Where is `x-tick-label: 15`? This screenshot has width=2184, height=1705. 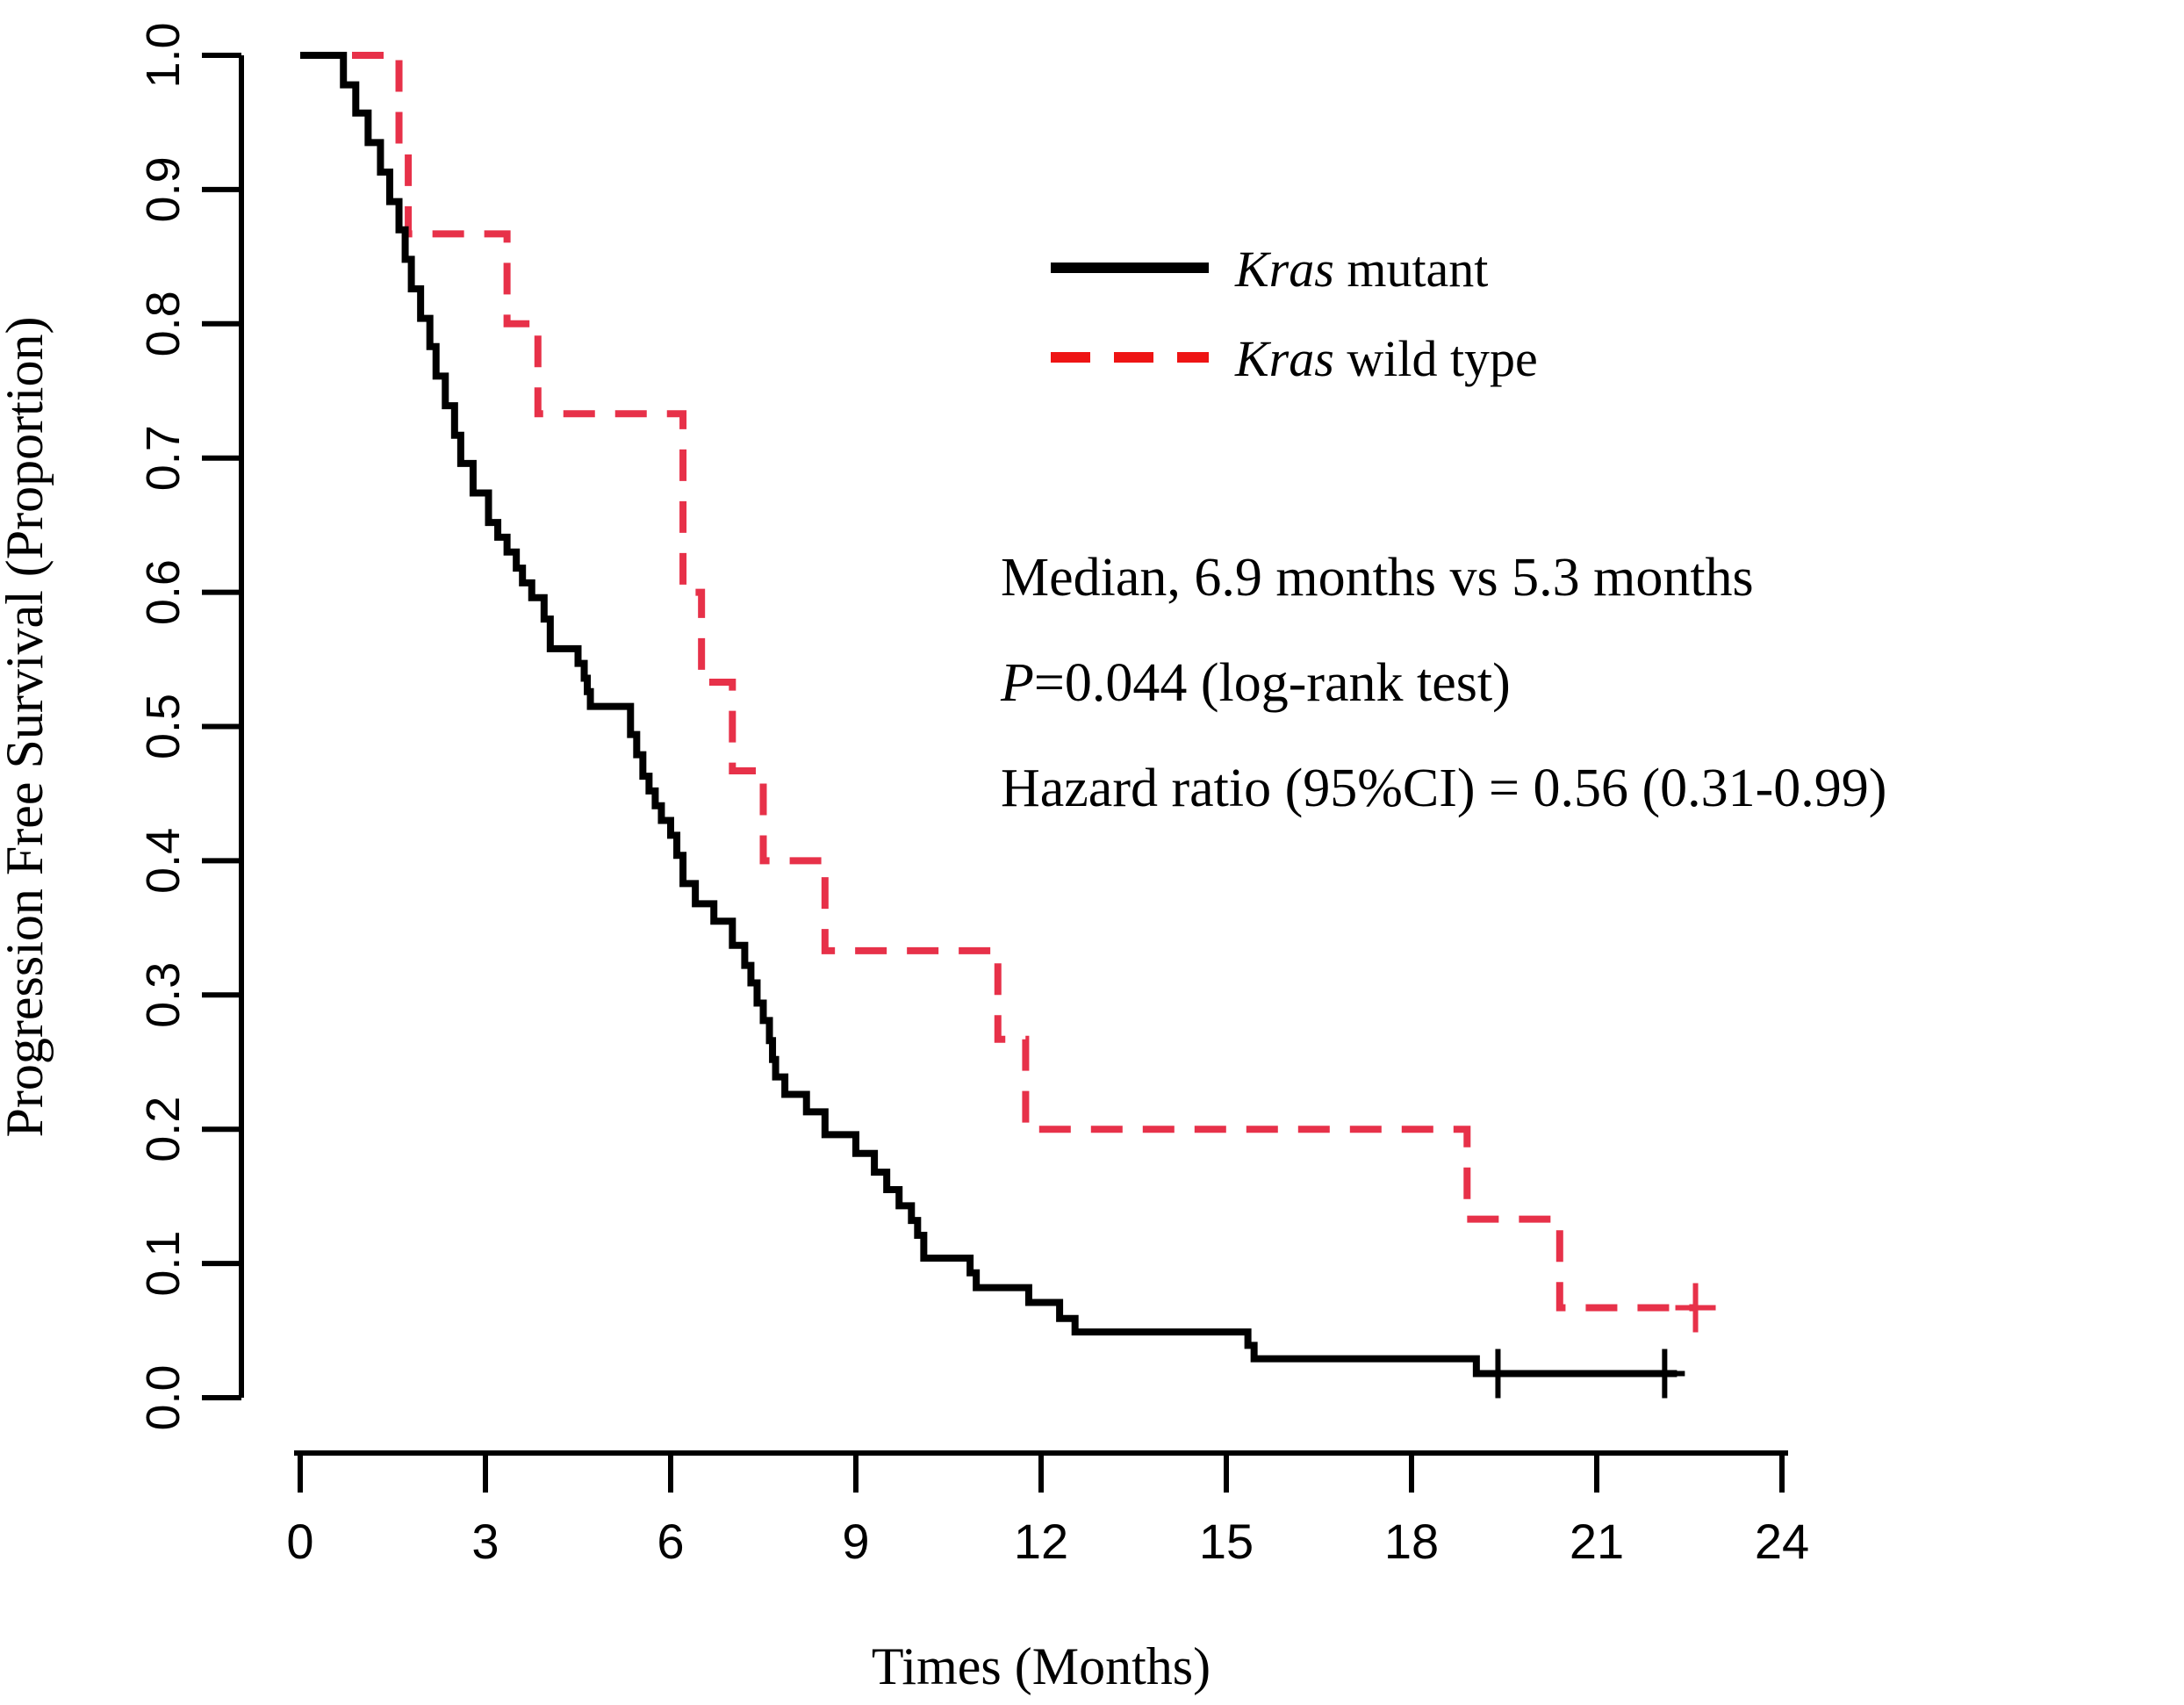
x-tick-label: 15 is located at coordinates (1226, 1541).